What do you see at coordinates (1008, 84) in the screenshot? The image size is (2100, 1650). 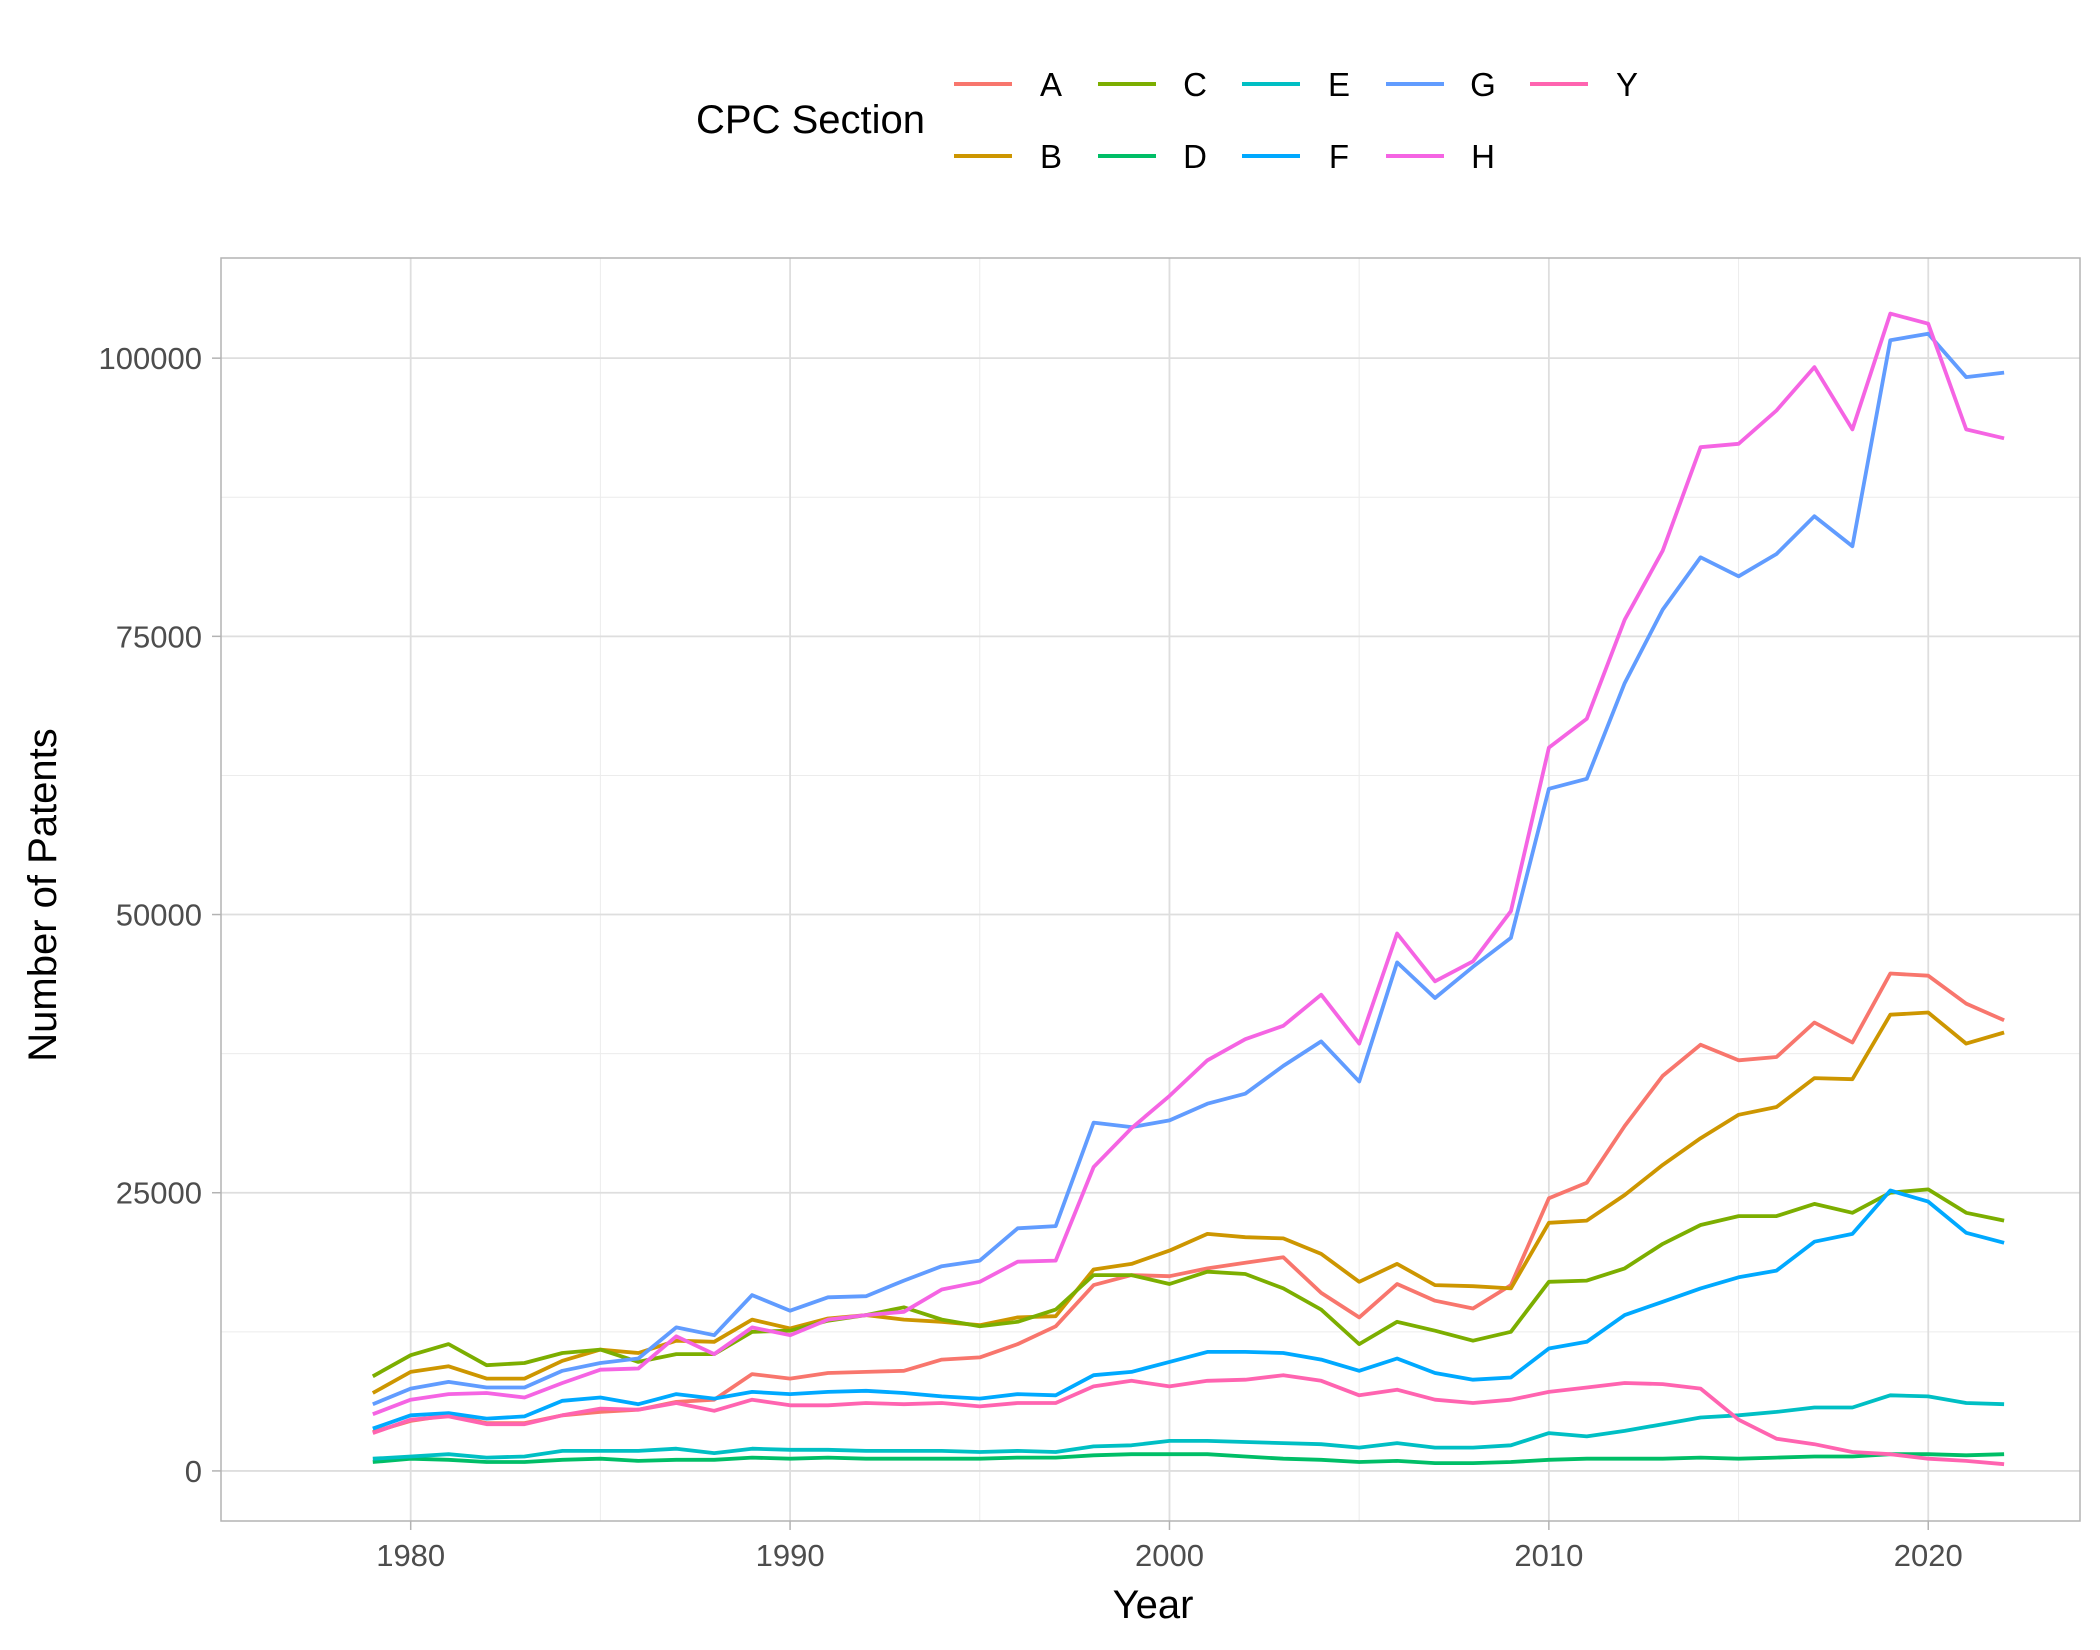 I see `legend-item-A: A` at bounding box center [1008, 84].